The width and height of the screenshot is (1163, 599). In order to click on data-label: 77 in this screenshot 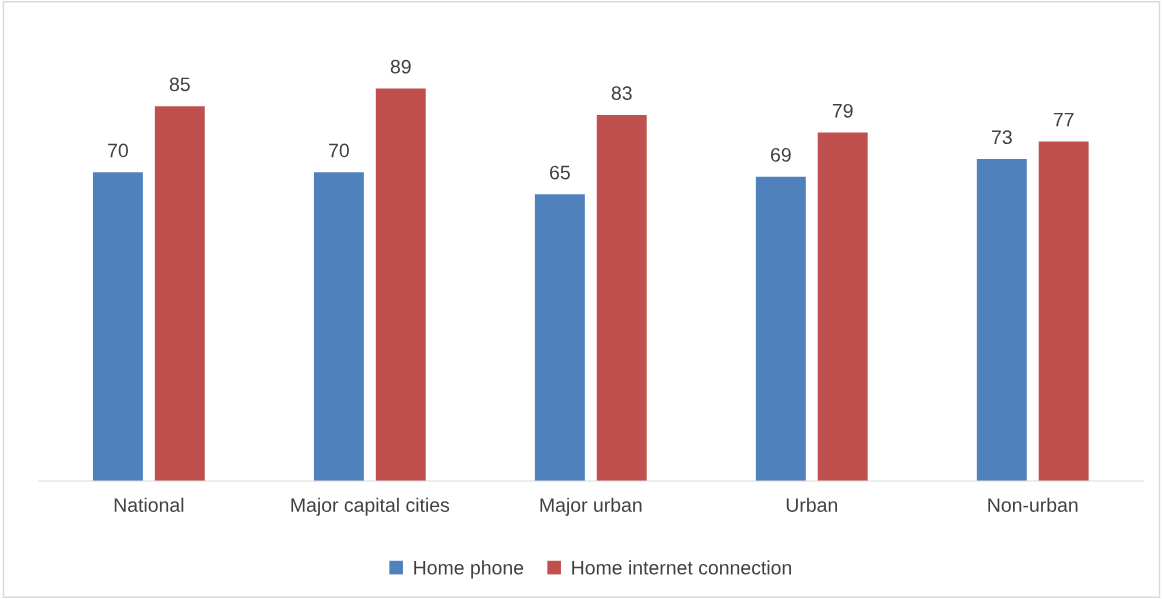, I will do `click(1063, 119)`.